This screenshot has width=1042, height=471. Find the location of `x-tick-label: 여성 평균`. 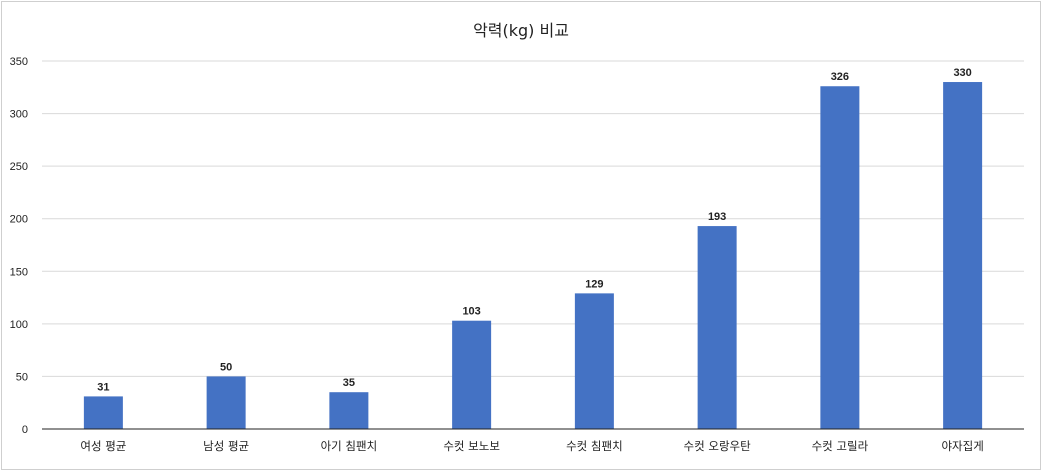

x-tick-label: 여성 평균 is located at coordinates (103, 446).